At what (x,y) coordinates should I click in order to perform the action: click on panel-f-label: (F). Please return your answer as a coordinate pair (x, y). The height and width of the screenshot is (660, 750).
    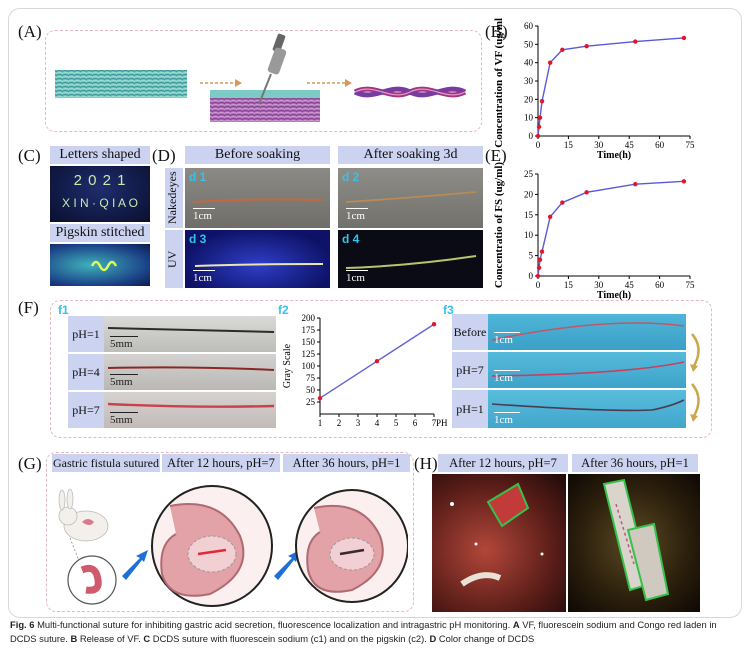
    Looking at the image, I should click on (28, 307).